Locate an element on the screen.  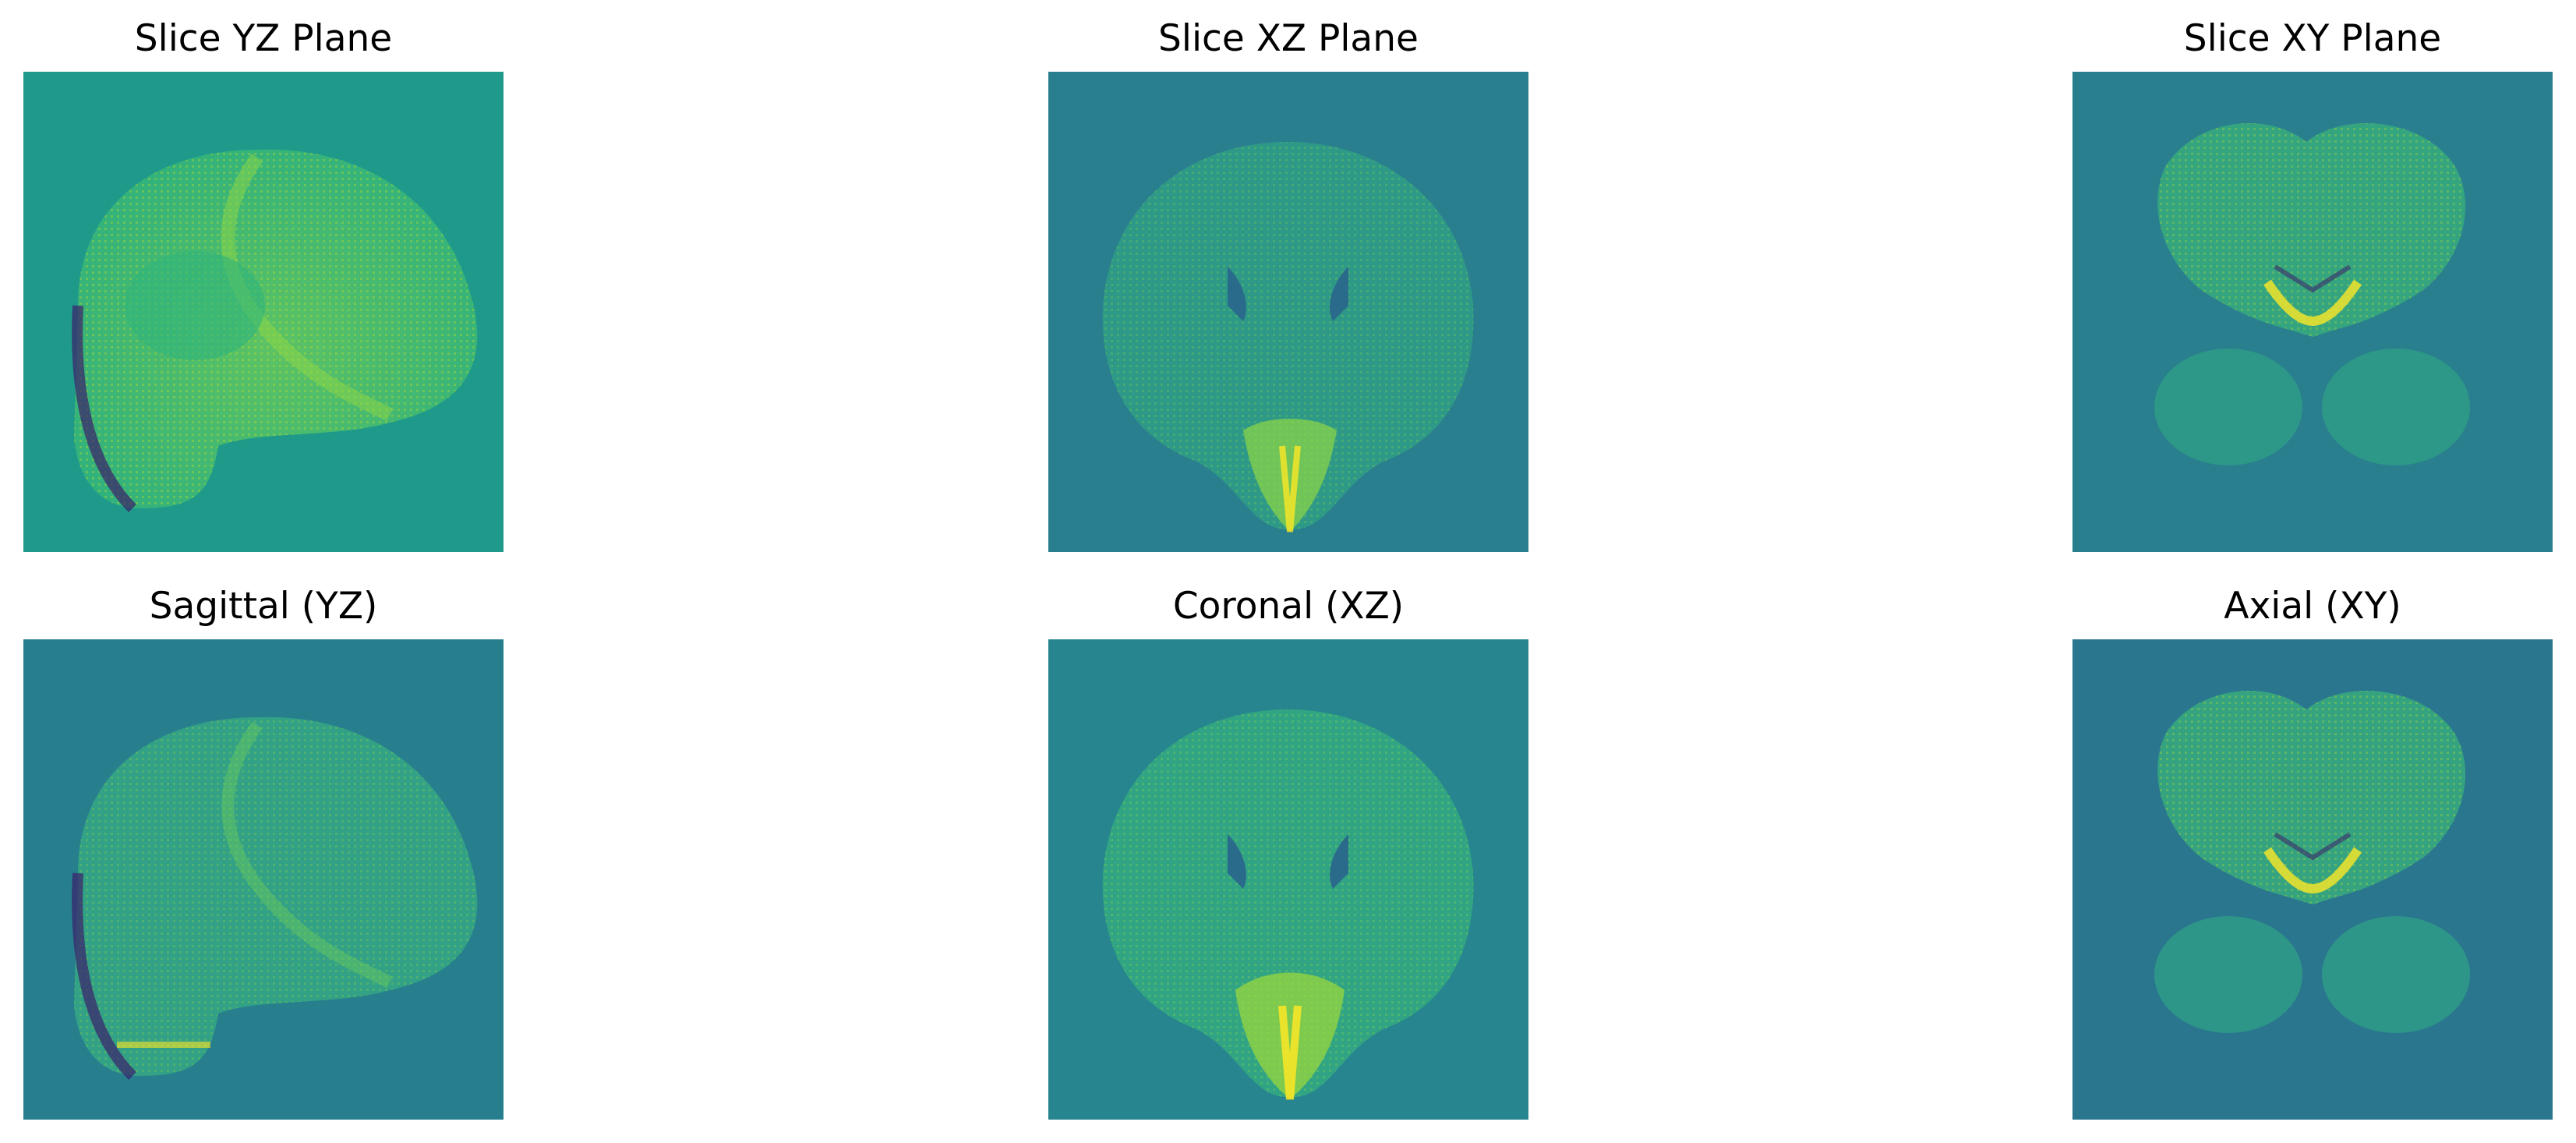
panel-title: Slice XY Plane is located at coordinates (2312, 39).